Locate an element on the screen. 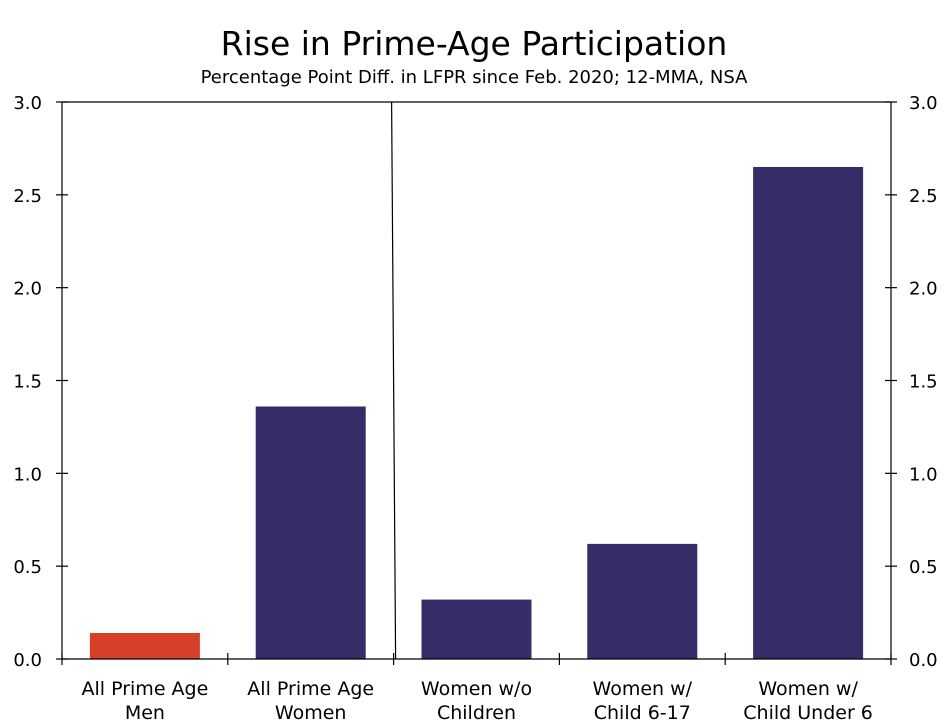 Image resolution: width=949 pixels, height=727 pixels. divider-line is located at coordinates (394, 380).